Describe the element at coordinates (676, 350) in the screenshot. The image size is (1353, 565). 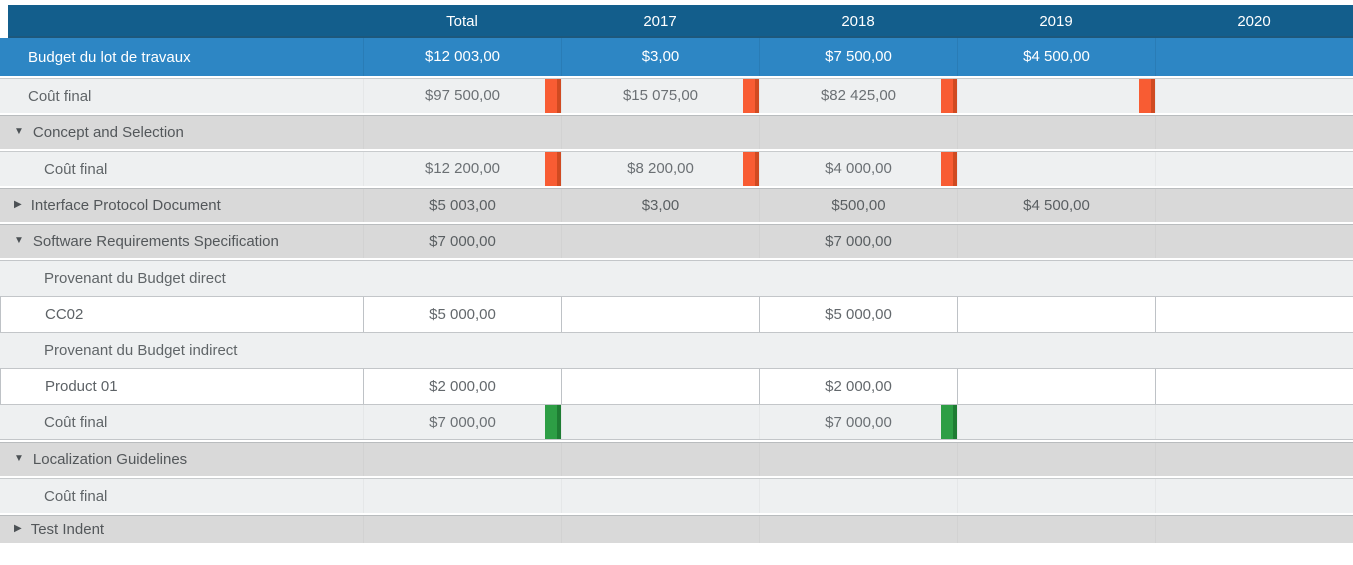
I see `row-provenant-du-budget-indirect-8: Provenant du Budget indirect` at that location.